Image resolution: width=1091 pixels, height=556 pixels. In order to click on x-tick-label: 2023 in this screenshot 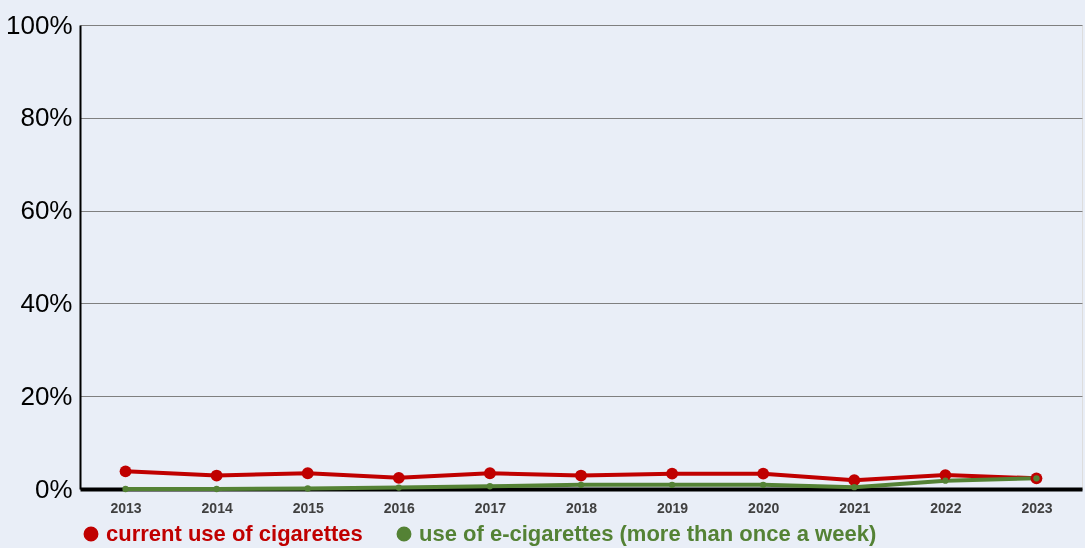, I will do `click(1037, 507)`.